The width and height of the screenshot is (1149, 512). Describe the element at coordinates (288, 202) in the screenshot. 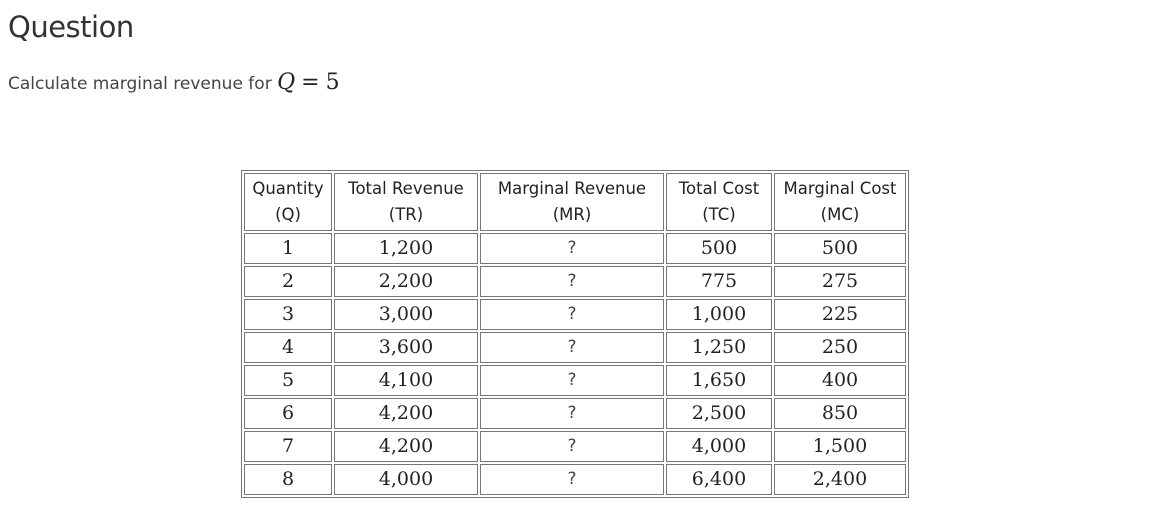

I see `header-quantity: Quantity (Q)` at that location.